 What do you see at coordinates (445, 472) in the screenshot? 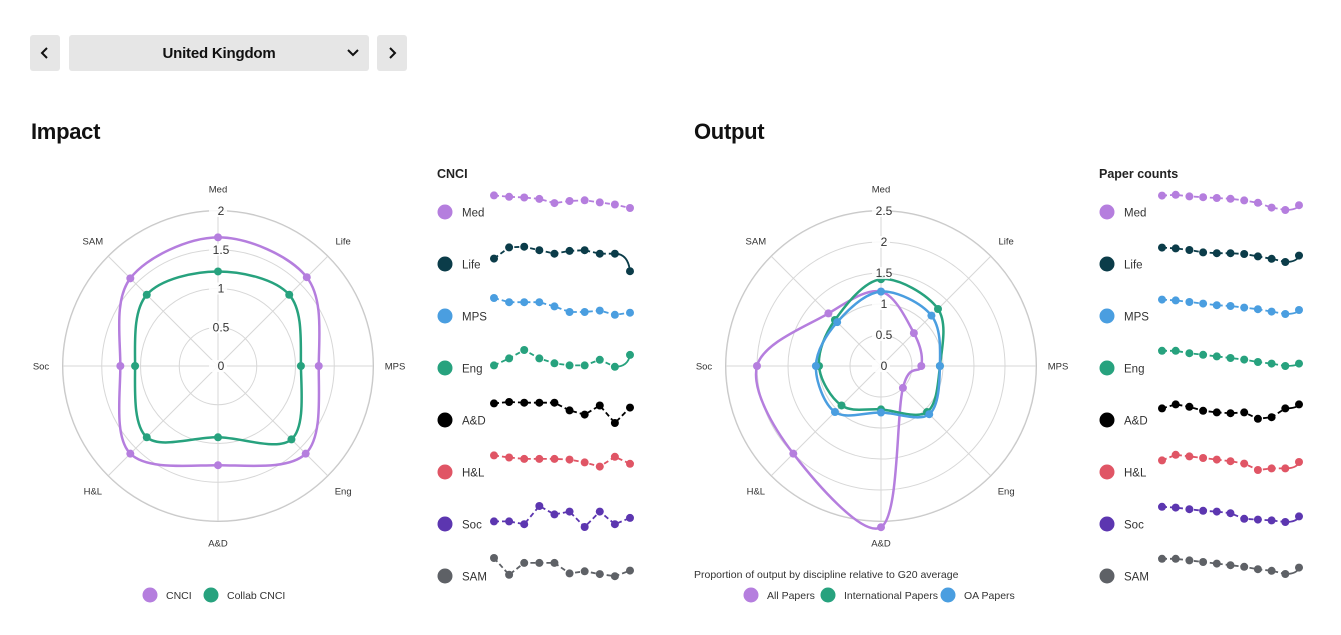
I see `cnci-spark-legend-dot-handl` at bounding box center [445, 472].